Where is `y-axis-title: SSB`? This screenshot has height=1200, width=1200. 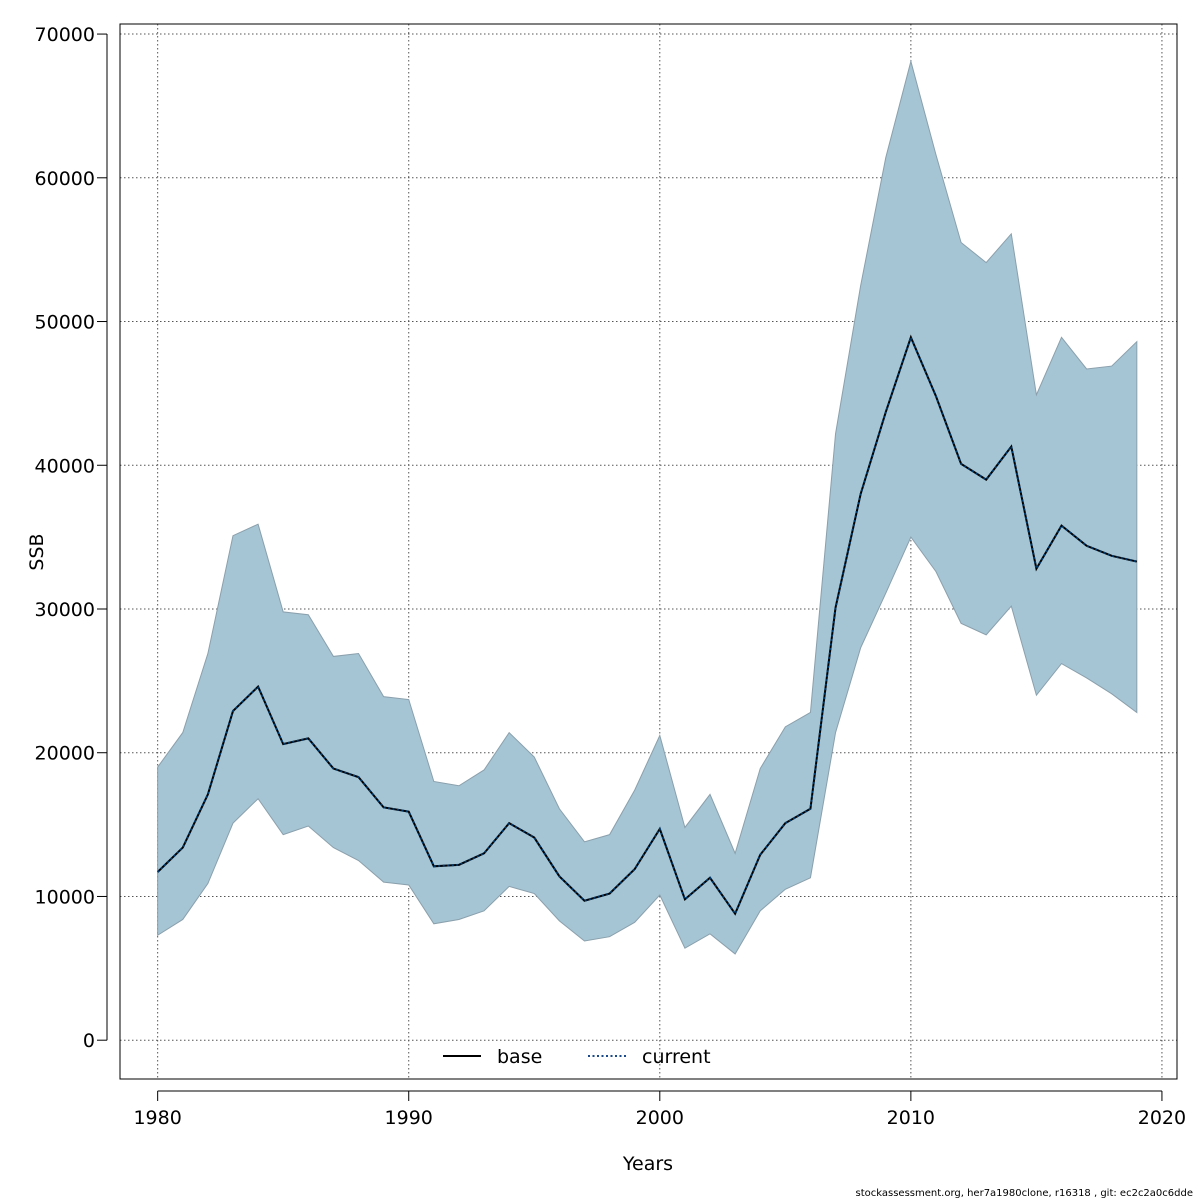
y-axis-title: SSB is located at coordinates (37, 551).